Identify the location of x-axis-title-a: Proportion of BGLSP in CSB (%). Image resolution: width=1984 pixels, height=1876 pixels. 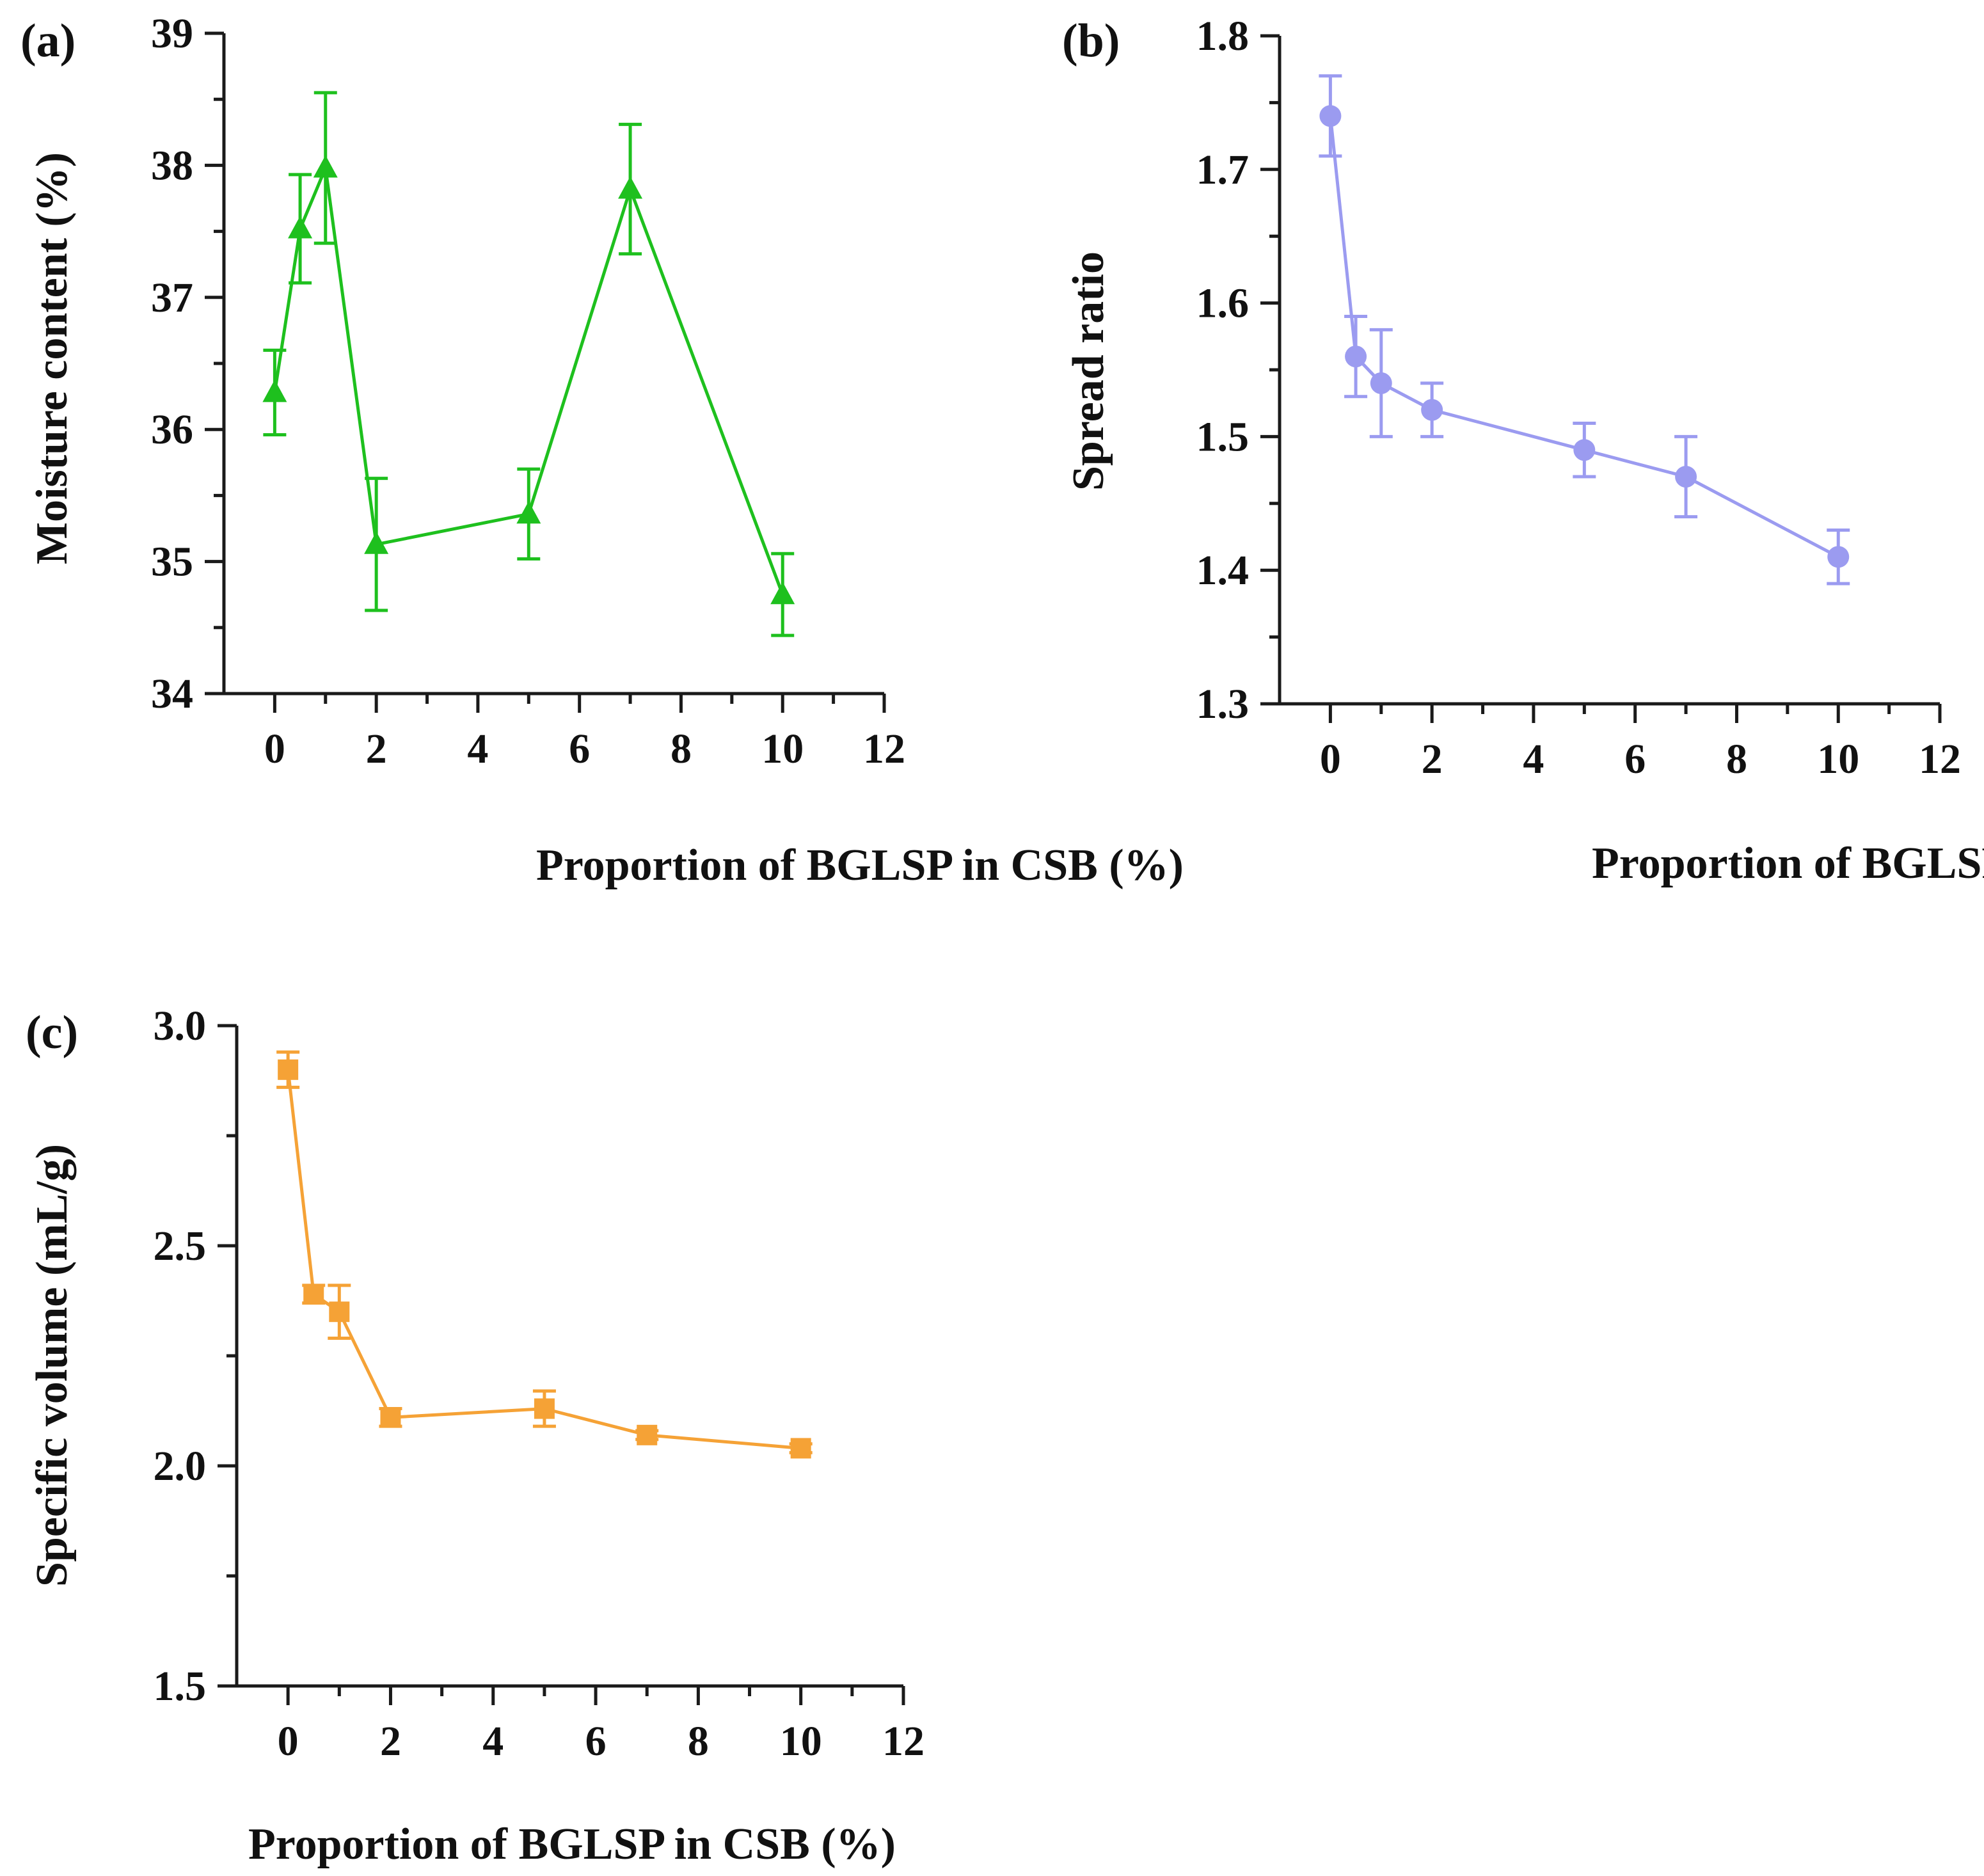
(860, 865).